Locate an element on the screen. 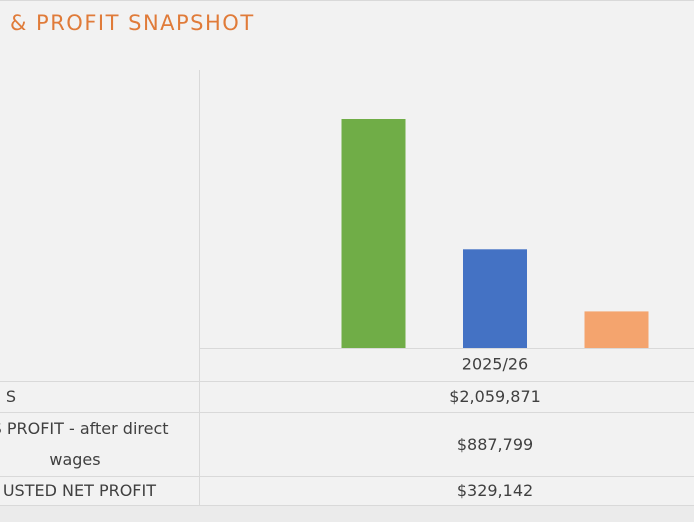 The image size is (694, 522). value-label: $887,799 is located at coordinates (495, 444).